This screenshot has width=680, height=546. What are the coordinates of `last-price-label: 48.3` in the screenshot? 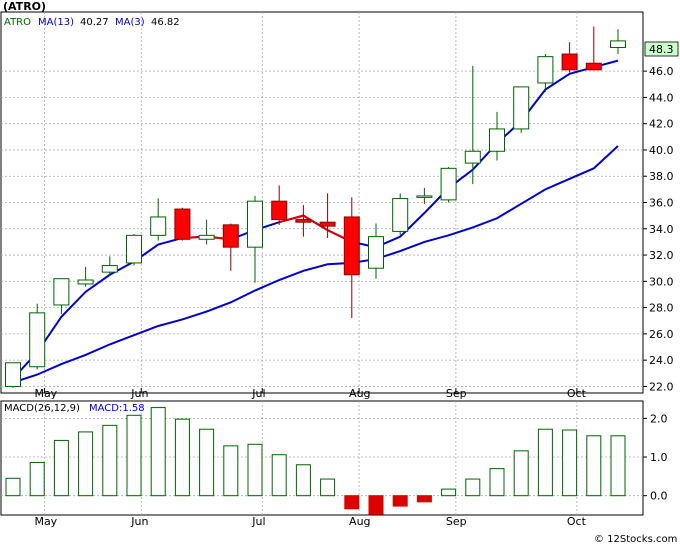 It's located at (661, 49).